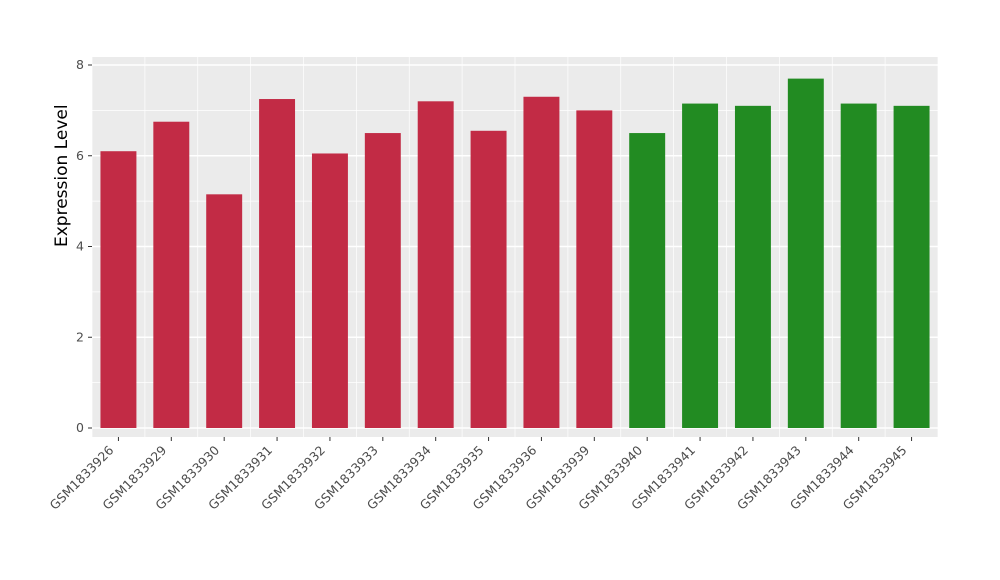 The image size is (1000, 580). I want to click on bar-GSM1833929, so click(171, 274).